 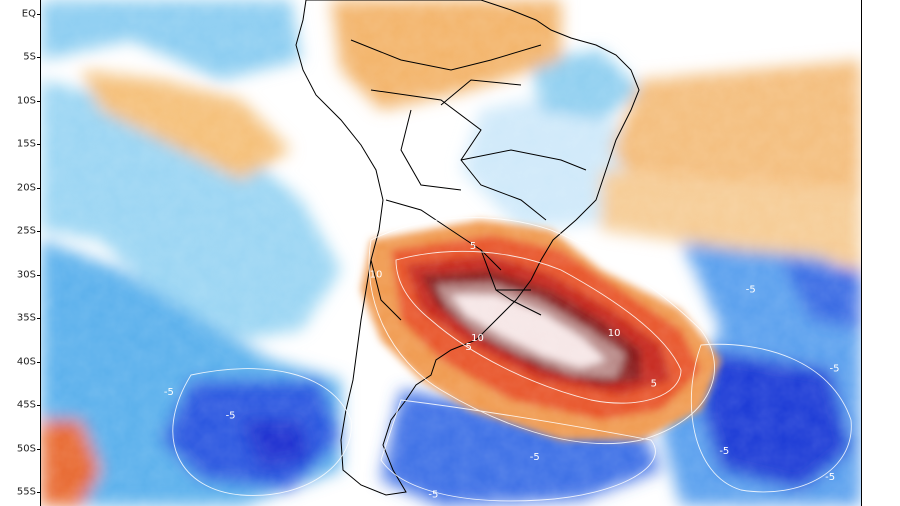 I want to click on latitude-label: 30S, so click(x=26, y=275).